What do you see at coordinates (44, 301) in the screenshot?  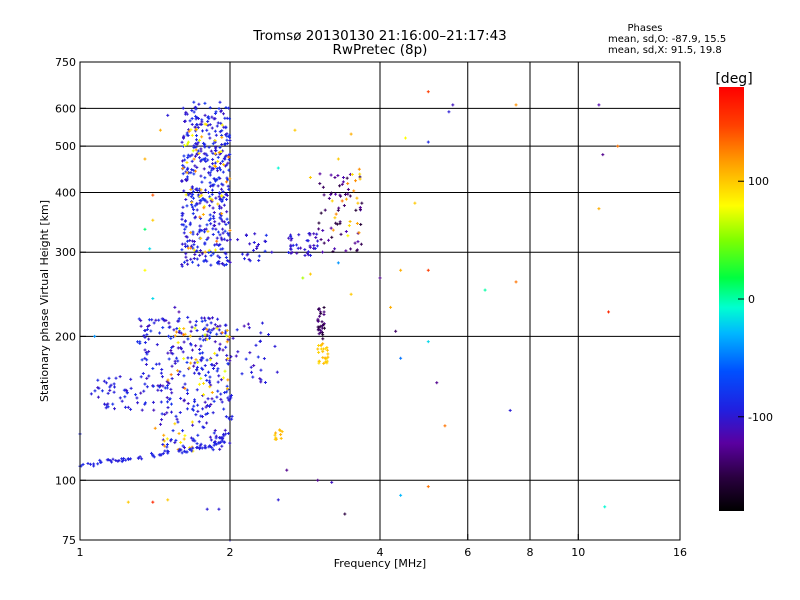 I see `y-axis-label: Stationary phase Virtual Height [km]` at bounding box center [44, 301].